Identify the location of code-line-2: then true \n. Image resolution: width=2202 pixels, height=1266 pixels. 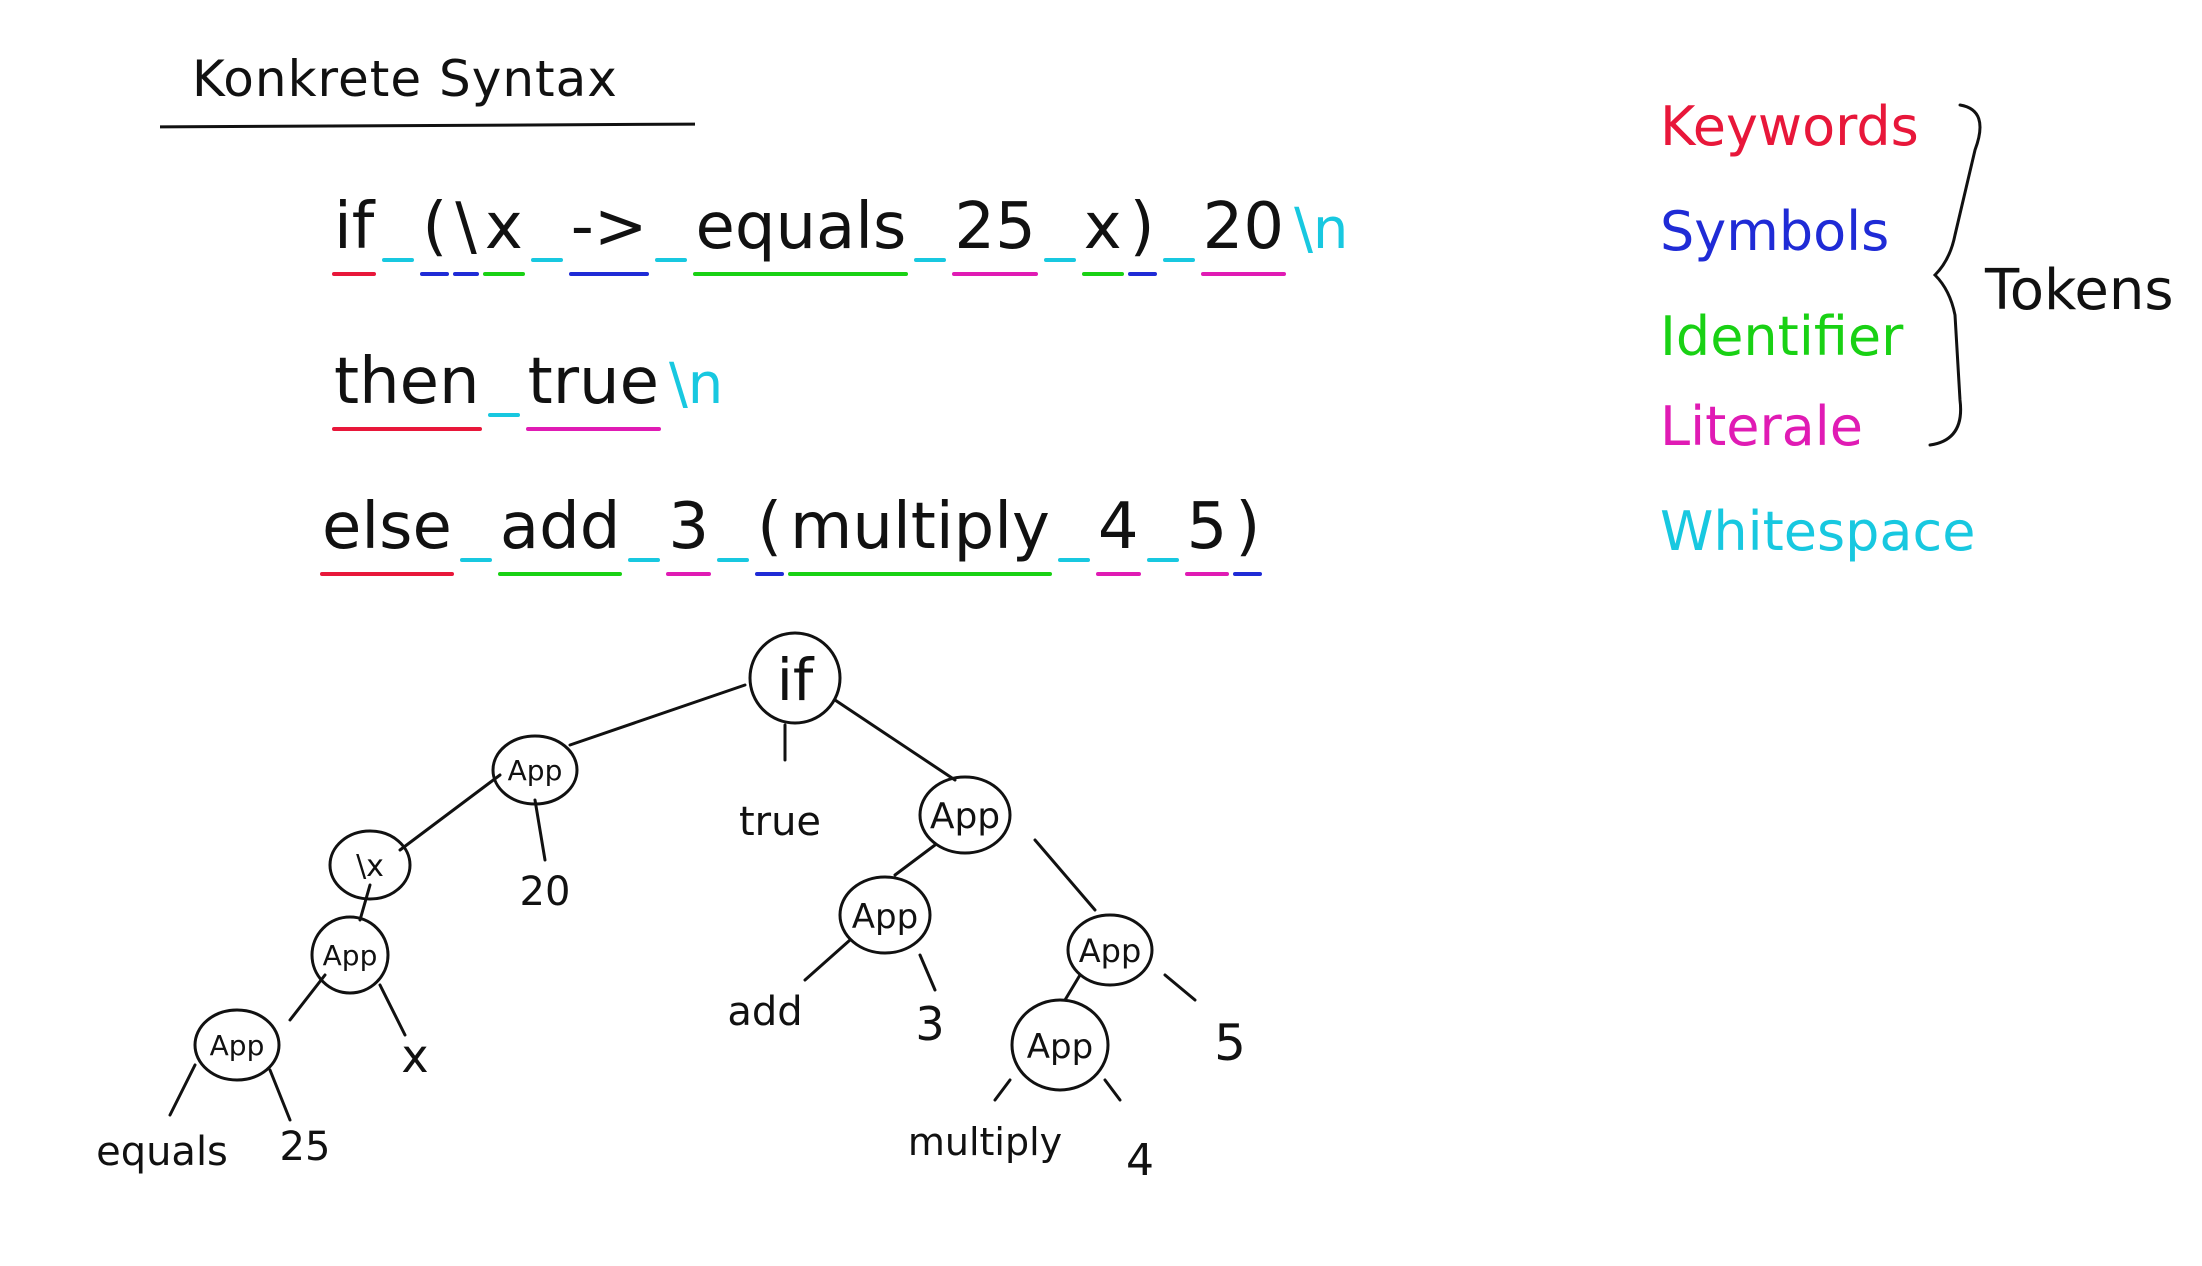
(527, 388).